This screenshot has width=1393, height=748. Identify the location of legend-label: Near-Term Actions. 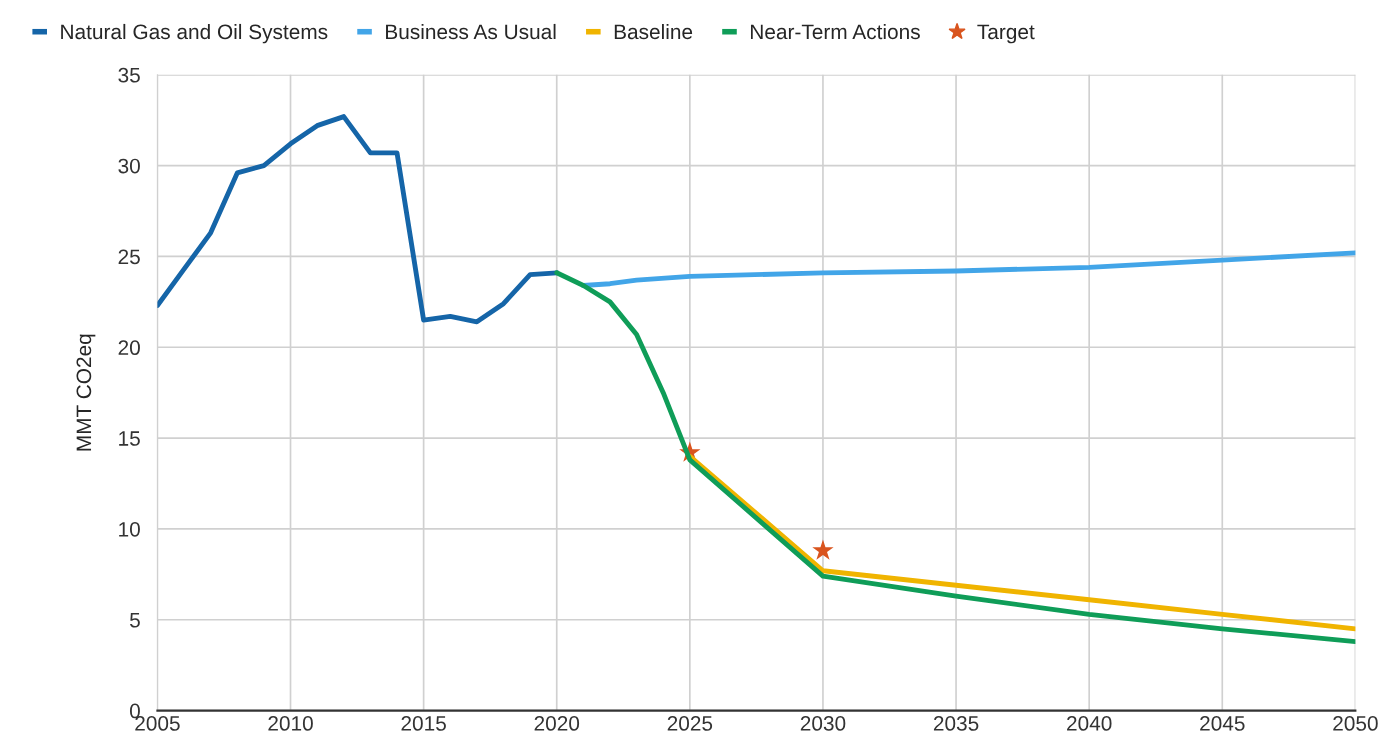
(835, 31).